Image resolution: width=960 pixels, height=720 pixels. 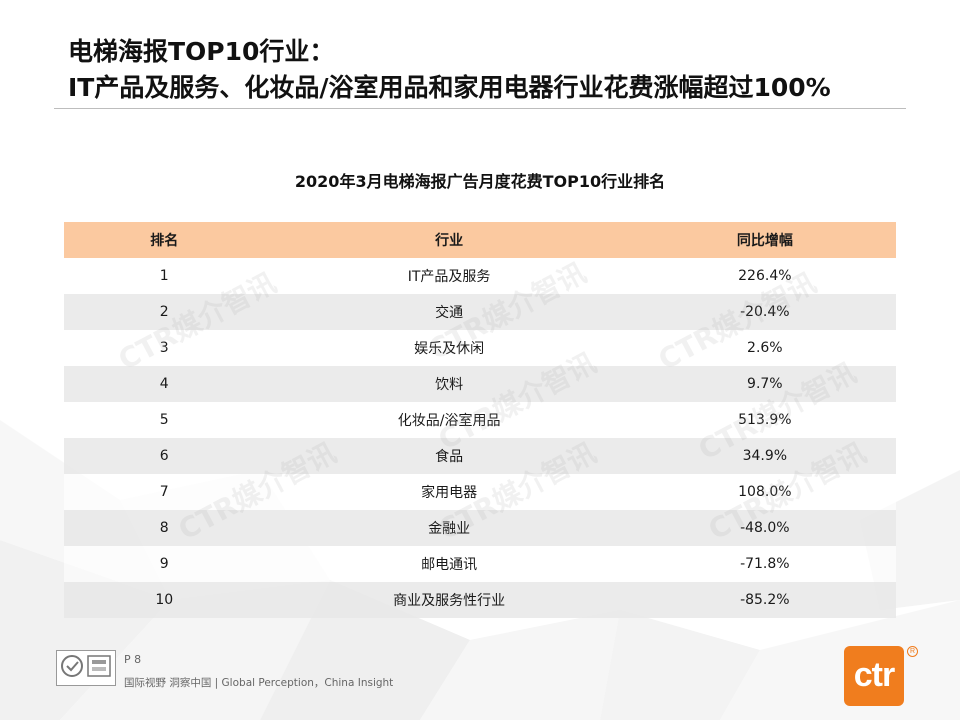 I want to click on table-header-row: 排名 行业 同比增幅, so click(x=480, y=240).